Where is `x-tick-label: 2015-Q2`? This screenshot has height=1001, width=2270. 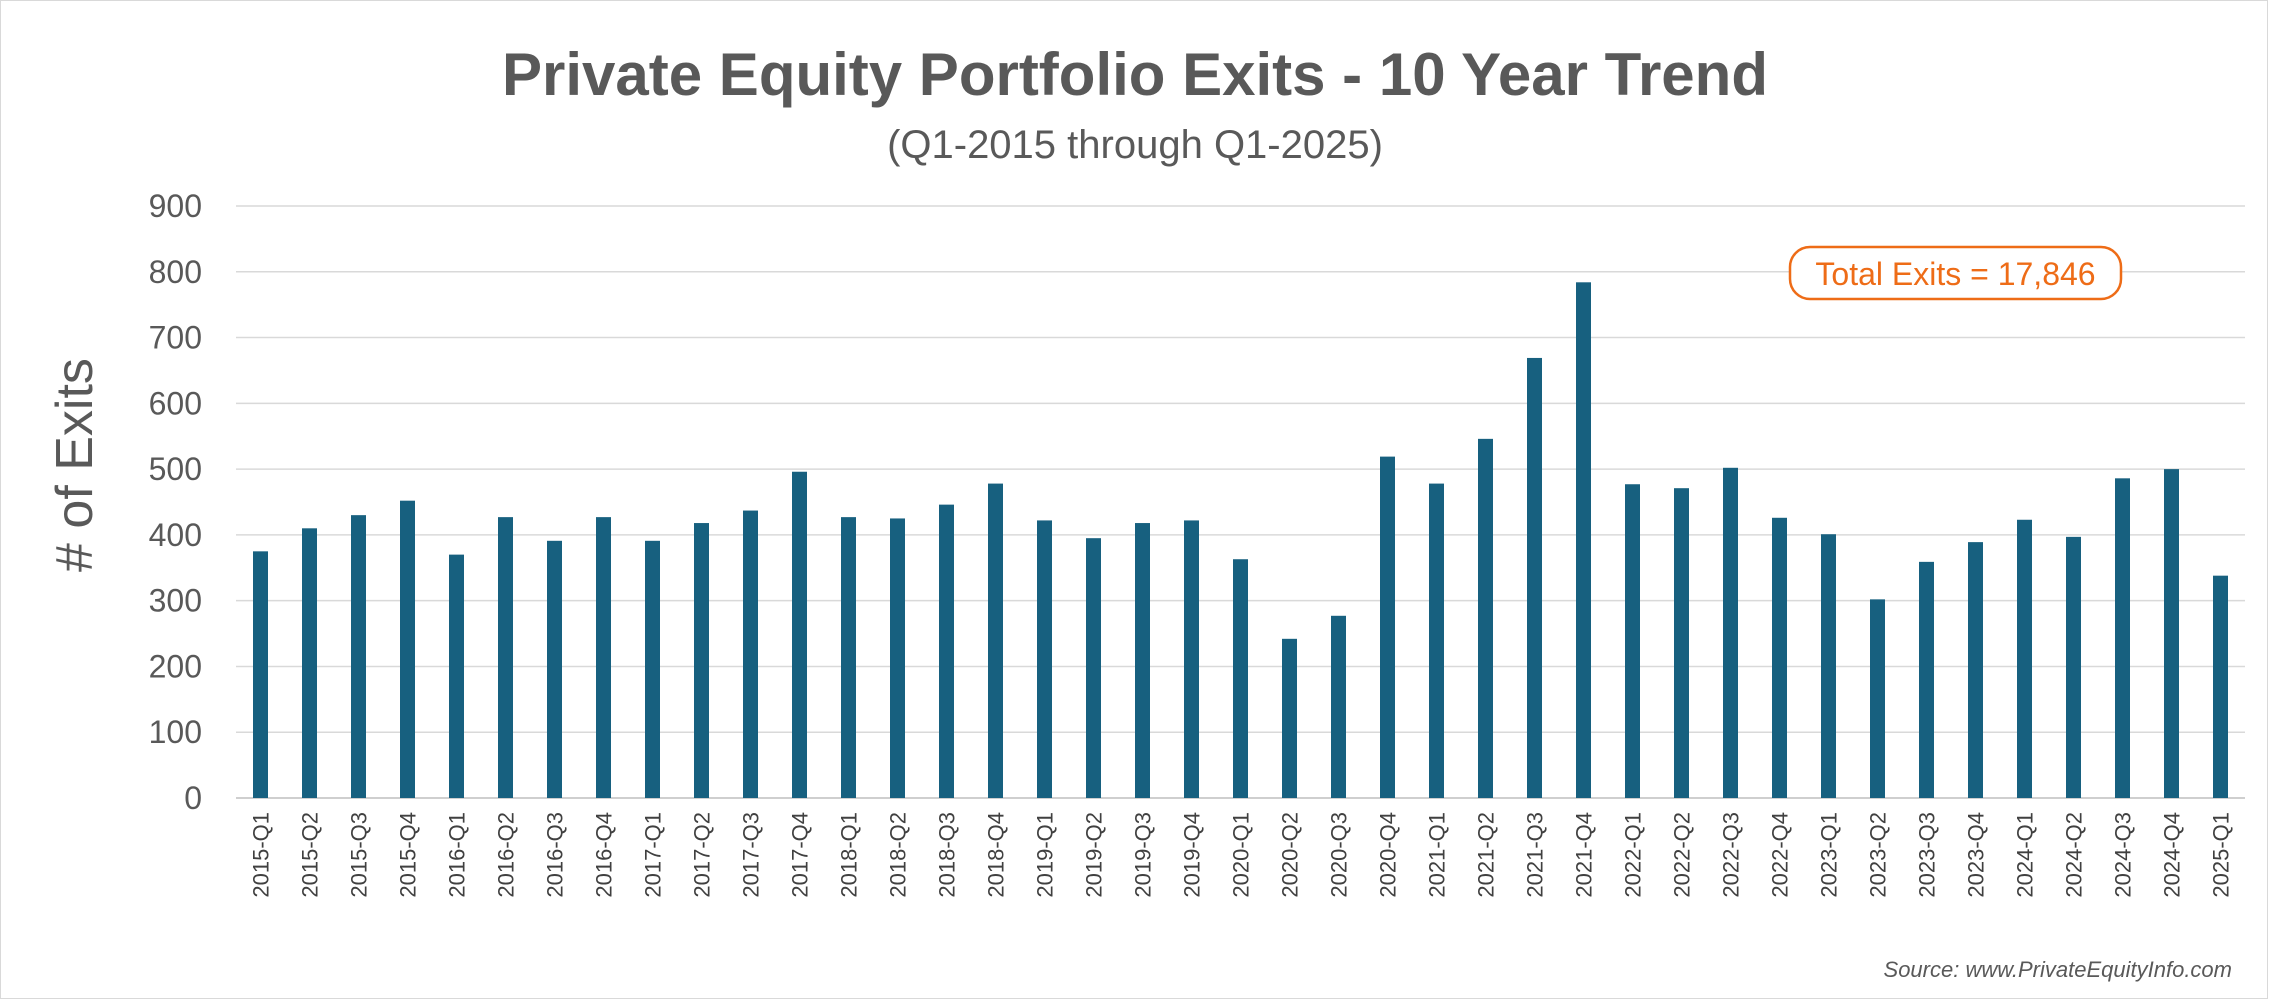
x-tick-label: 2015-Q2 is located at coordinates (310, 855).